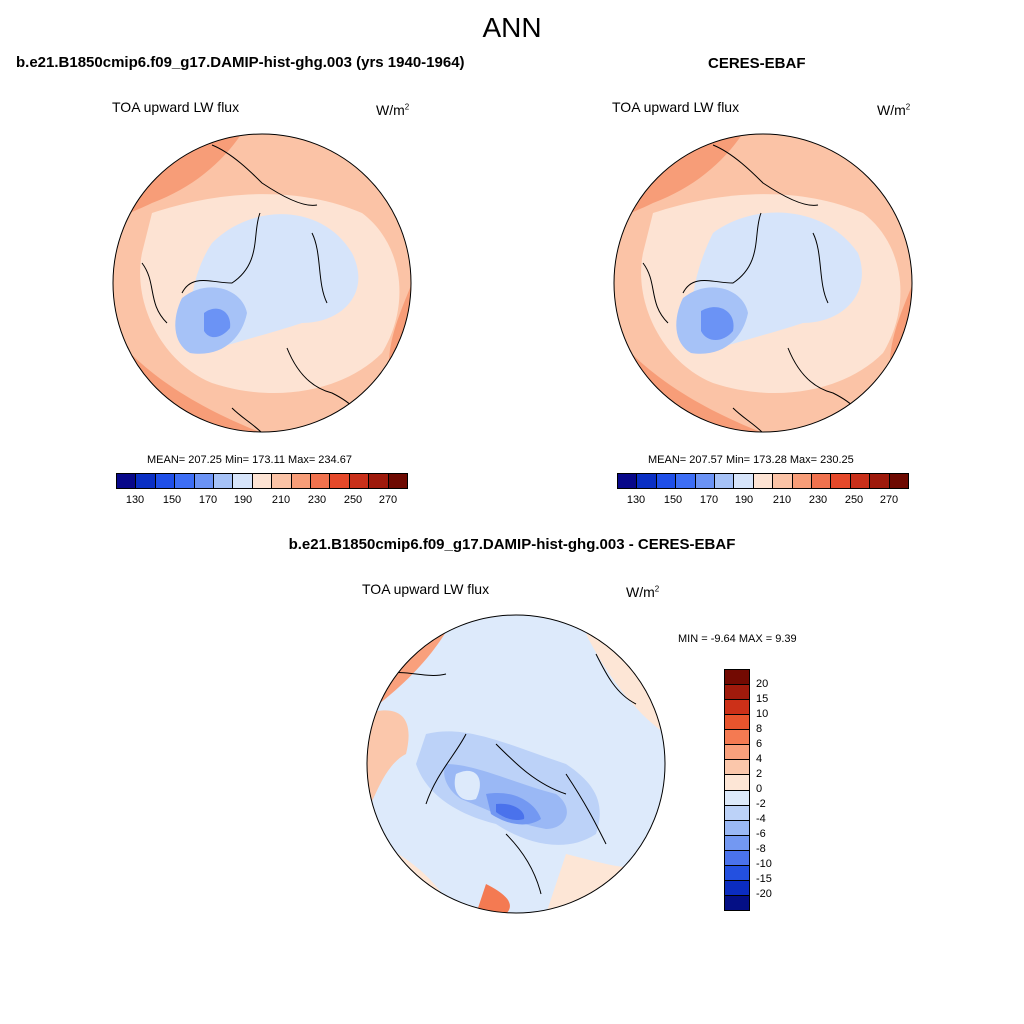 This screenshot has width=1024, height=1024. I want to click on model-units-label: W/m2, so click(393, 110).